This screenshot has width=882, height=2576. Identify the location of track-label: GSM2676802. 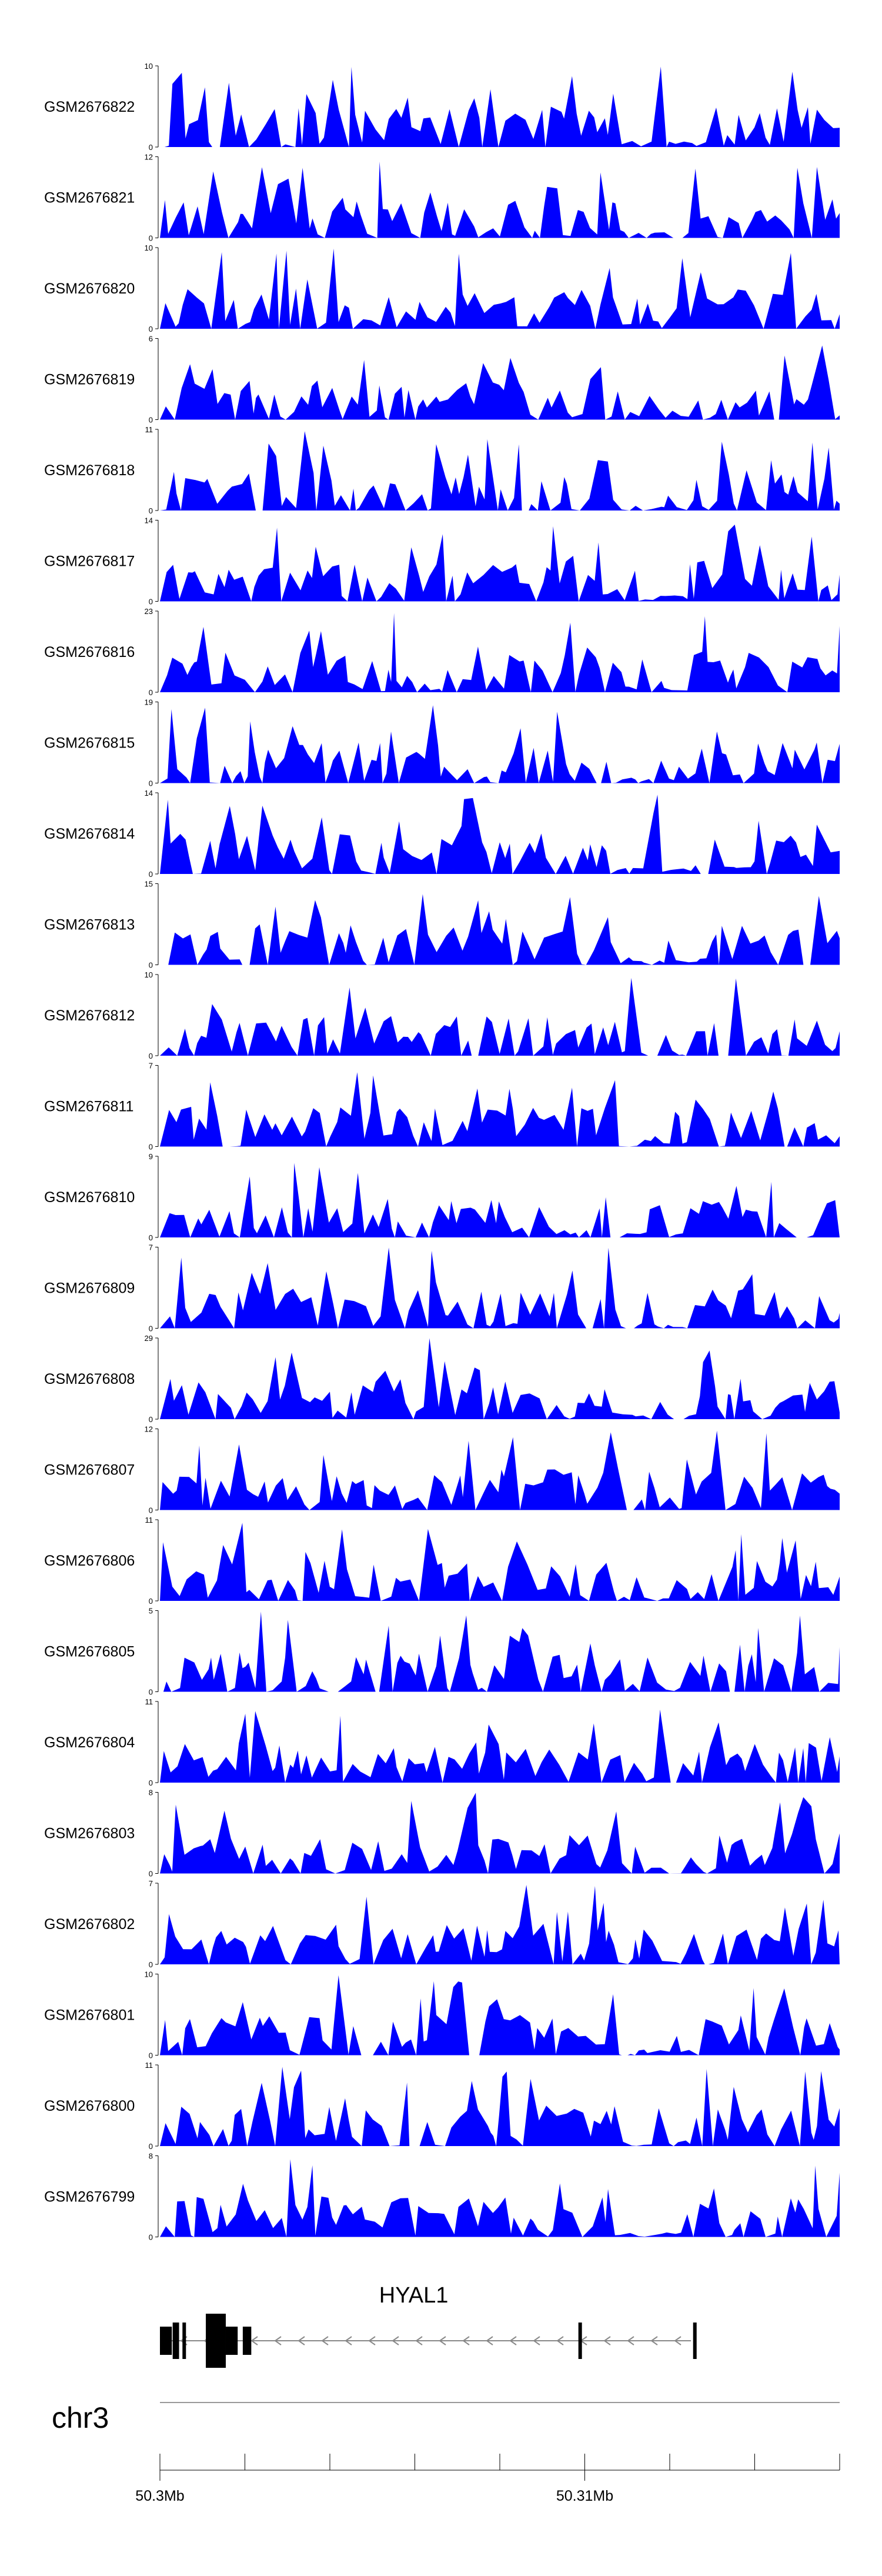
(89, 1924).